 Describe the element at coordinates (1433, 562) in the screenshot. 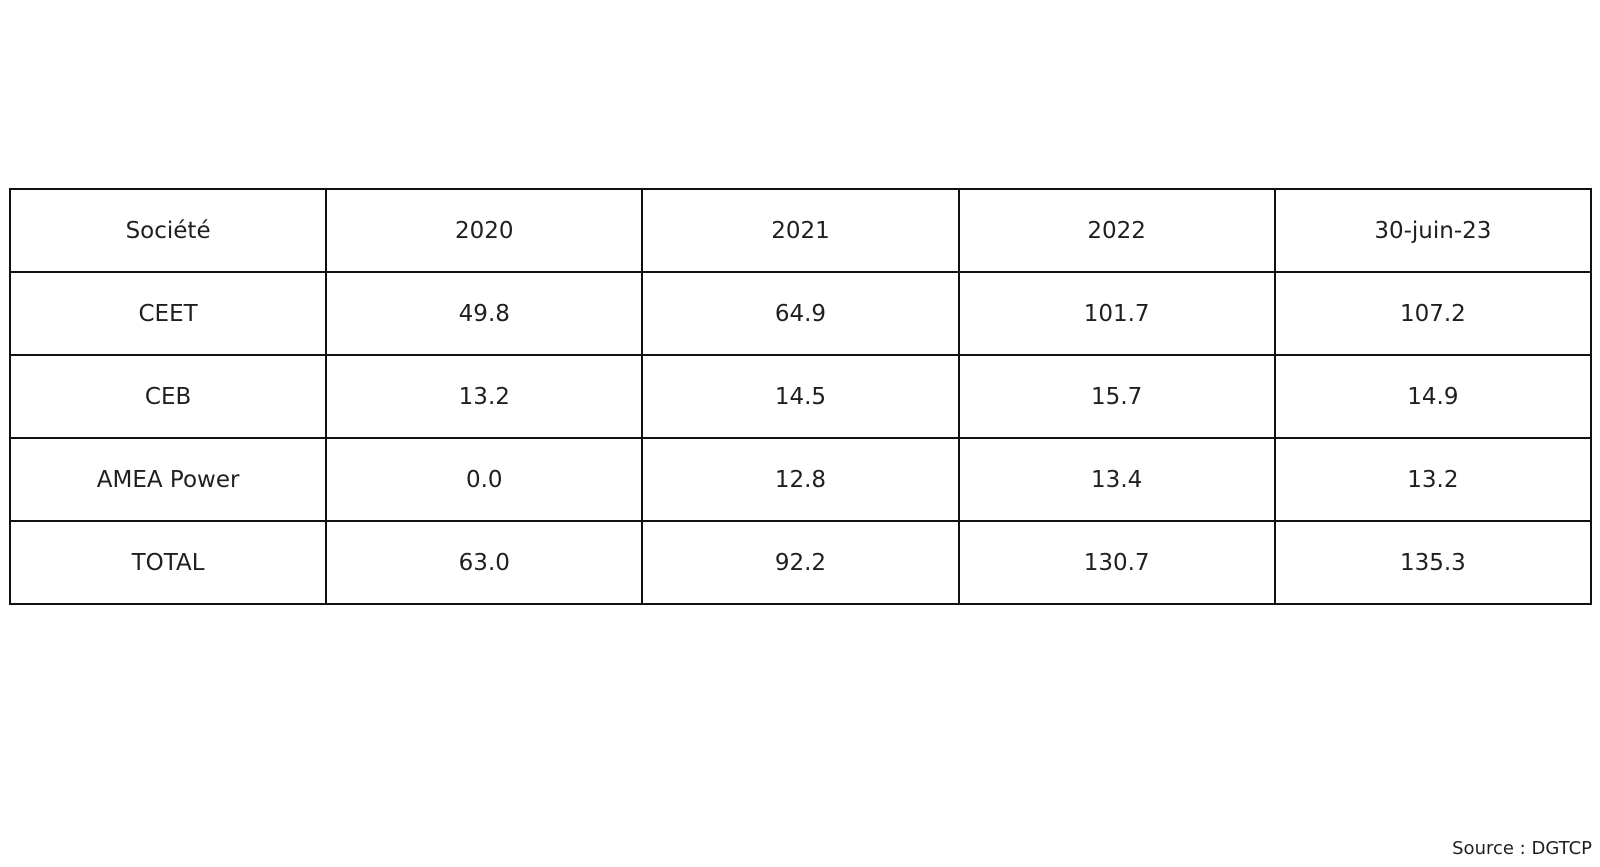

I see `value-cell: 135.3` at that location.